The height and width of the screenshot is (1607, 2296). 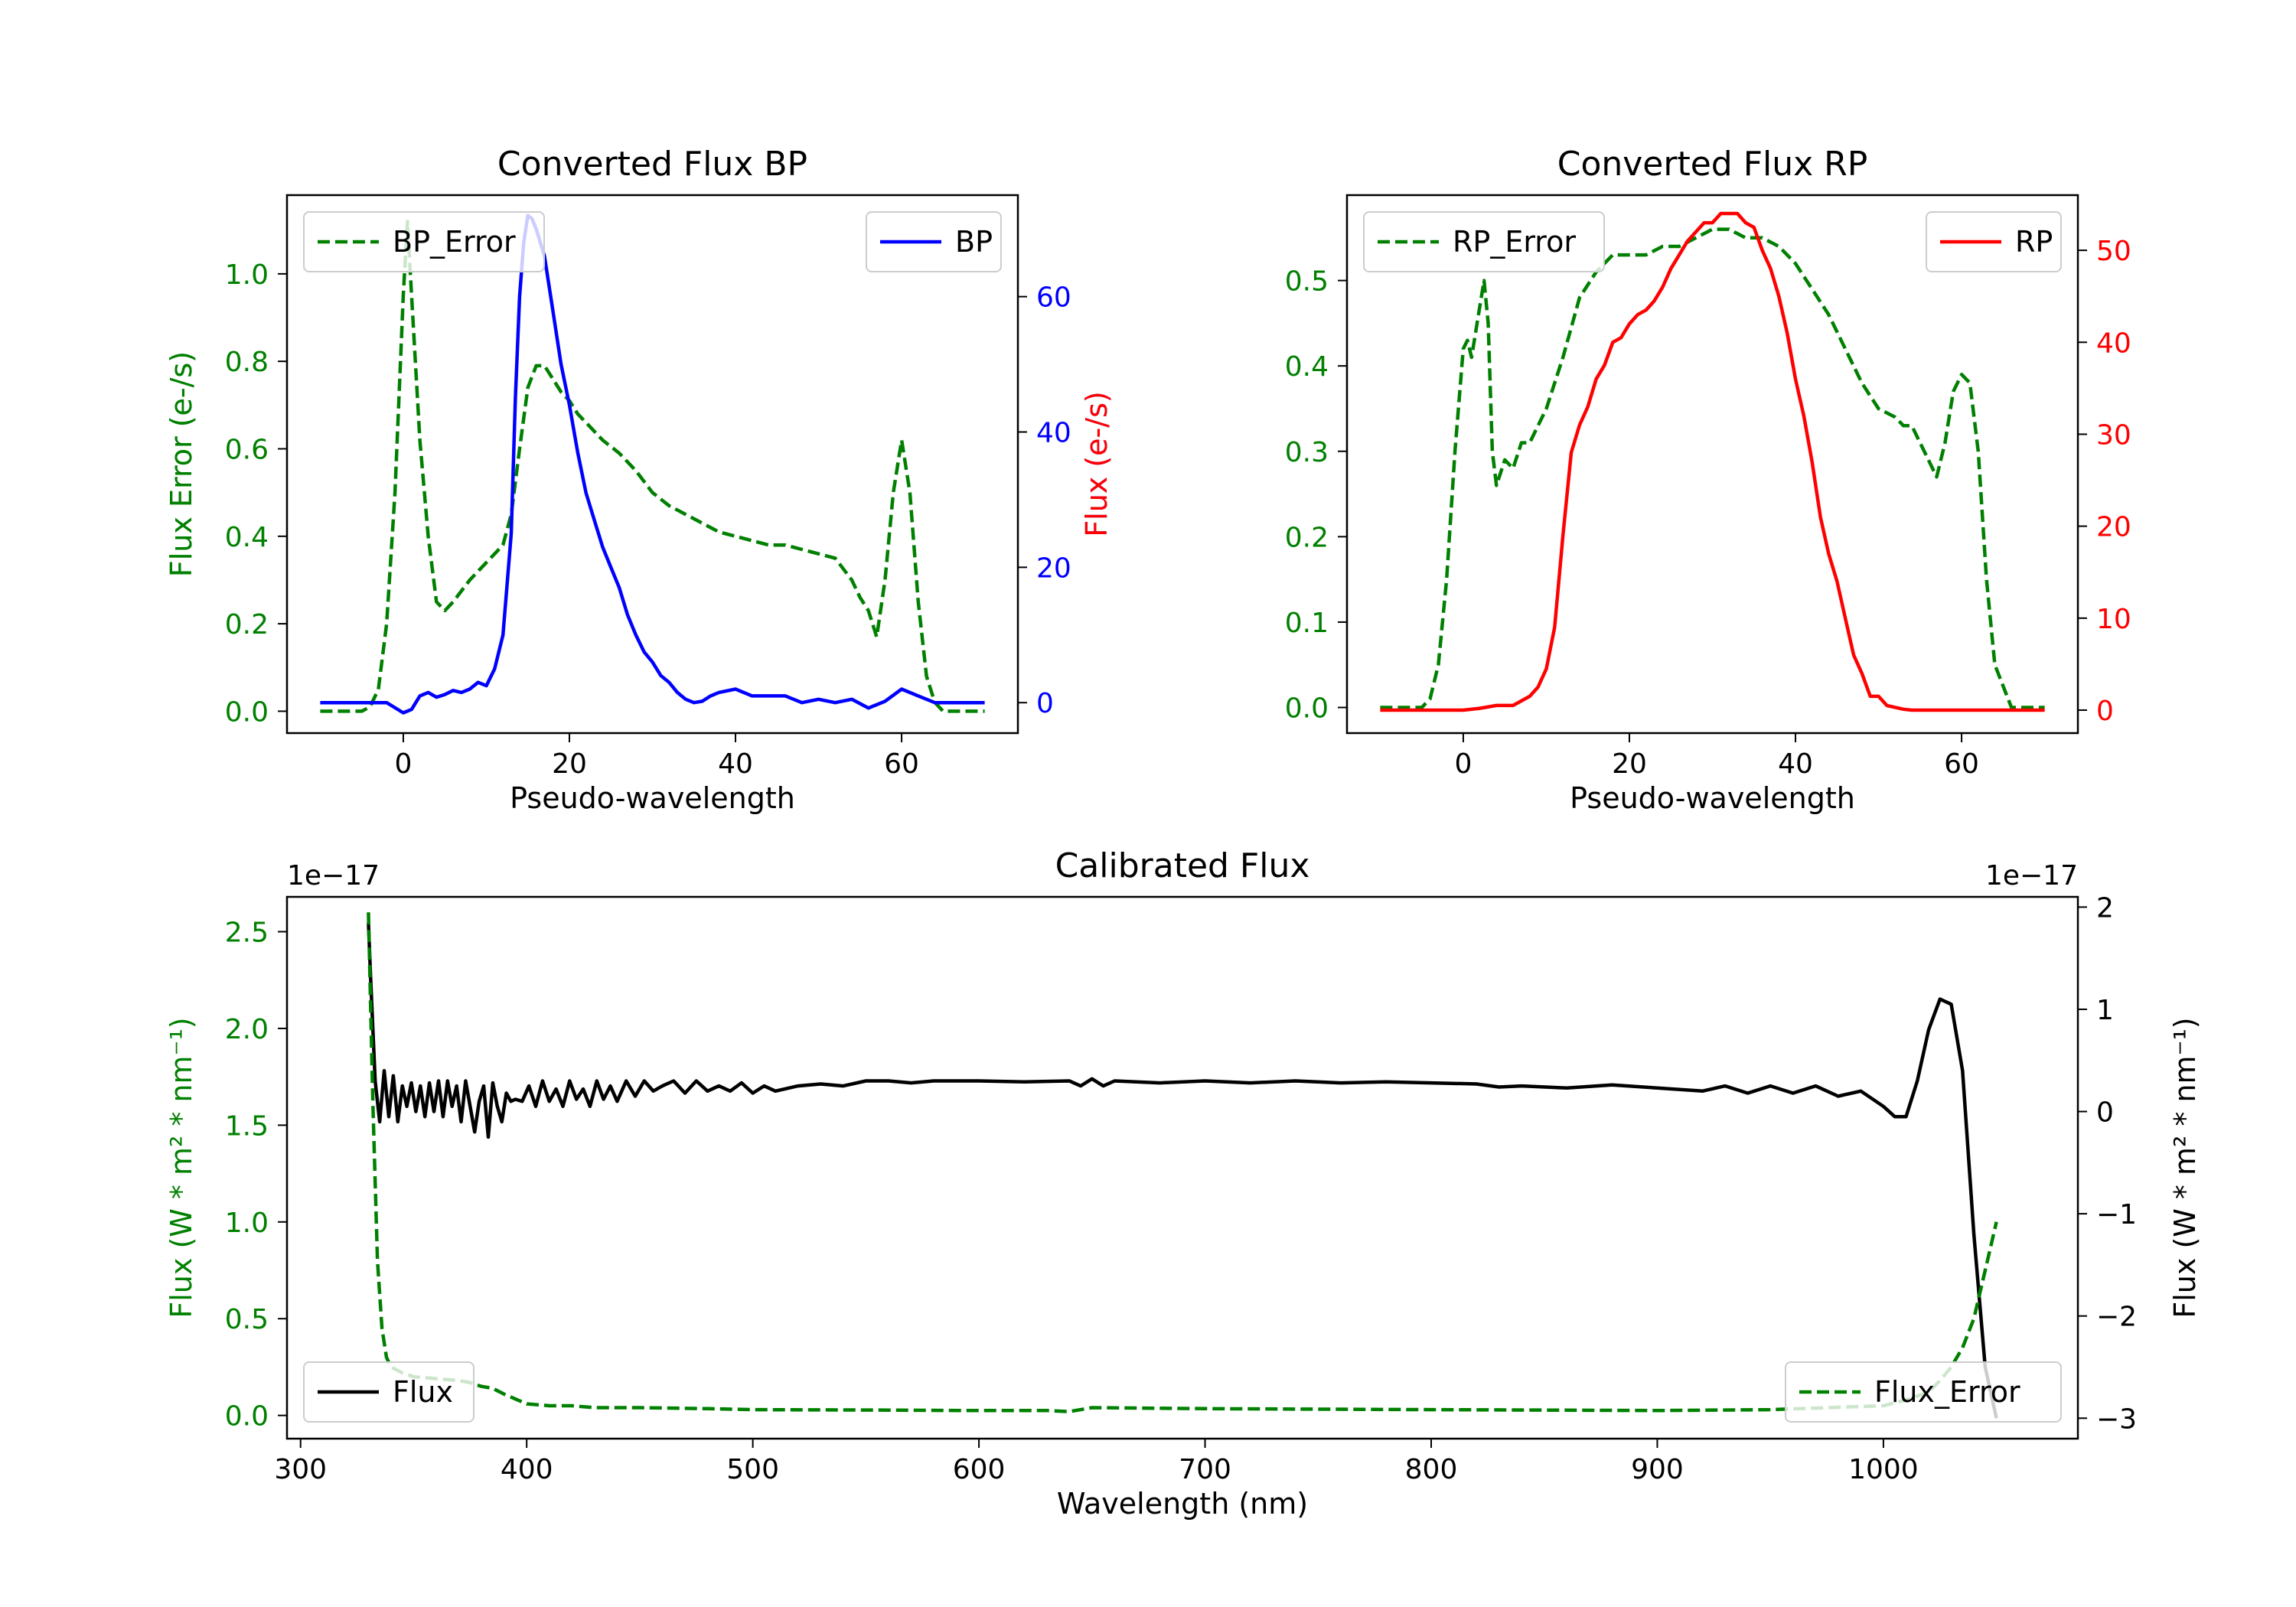 I want to click on chart-title: Calibrated Flux, so click(x=1182, y=865).